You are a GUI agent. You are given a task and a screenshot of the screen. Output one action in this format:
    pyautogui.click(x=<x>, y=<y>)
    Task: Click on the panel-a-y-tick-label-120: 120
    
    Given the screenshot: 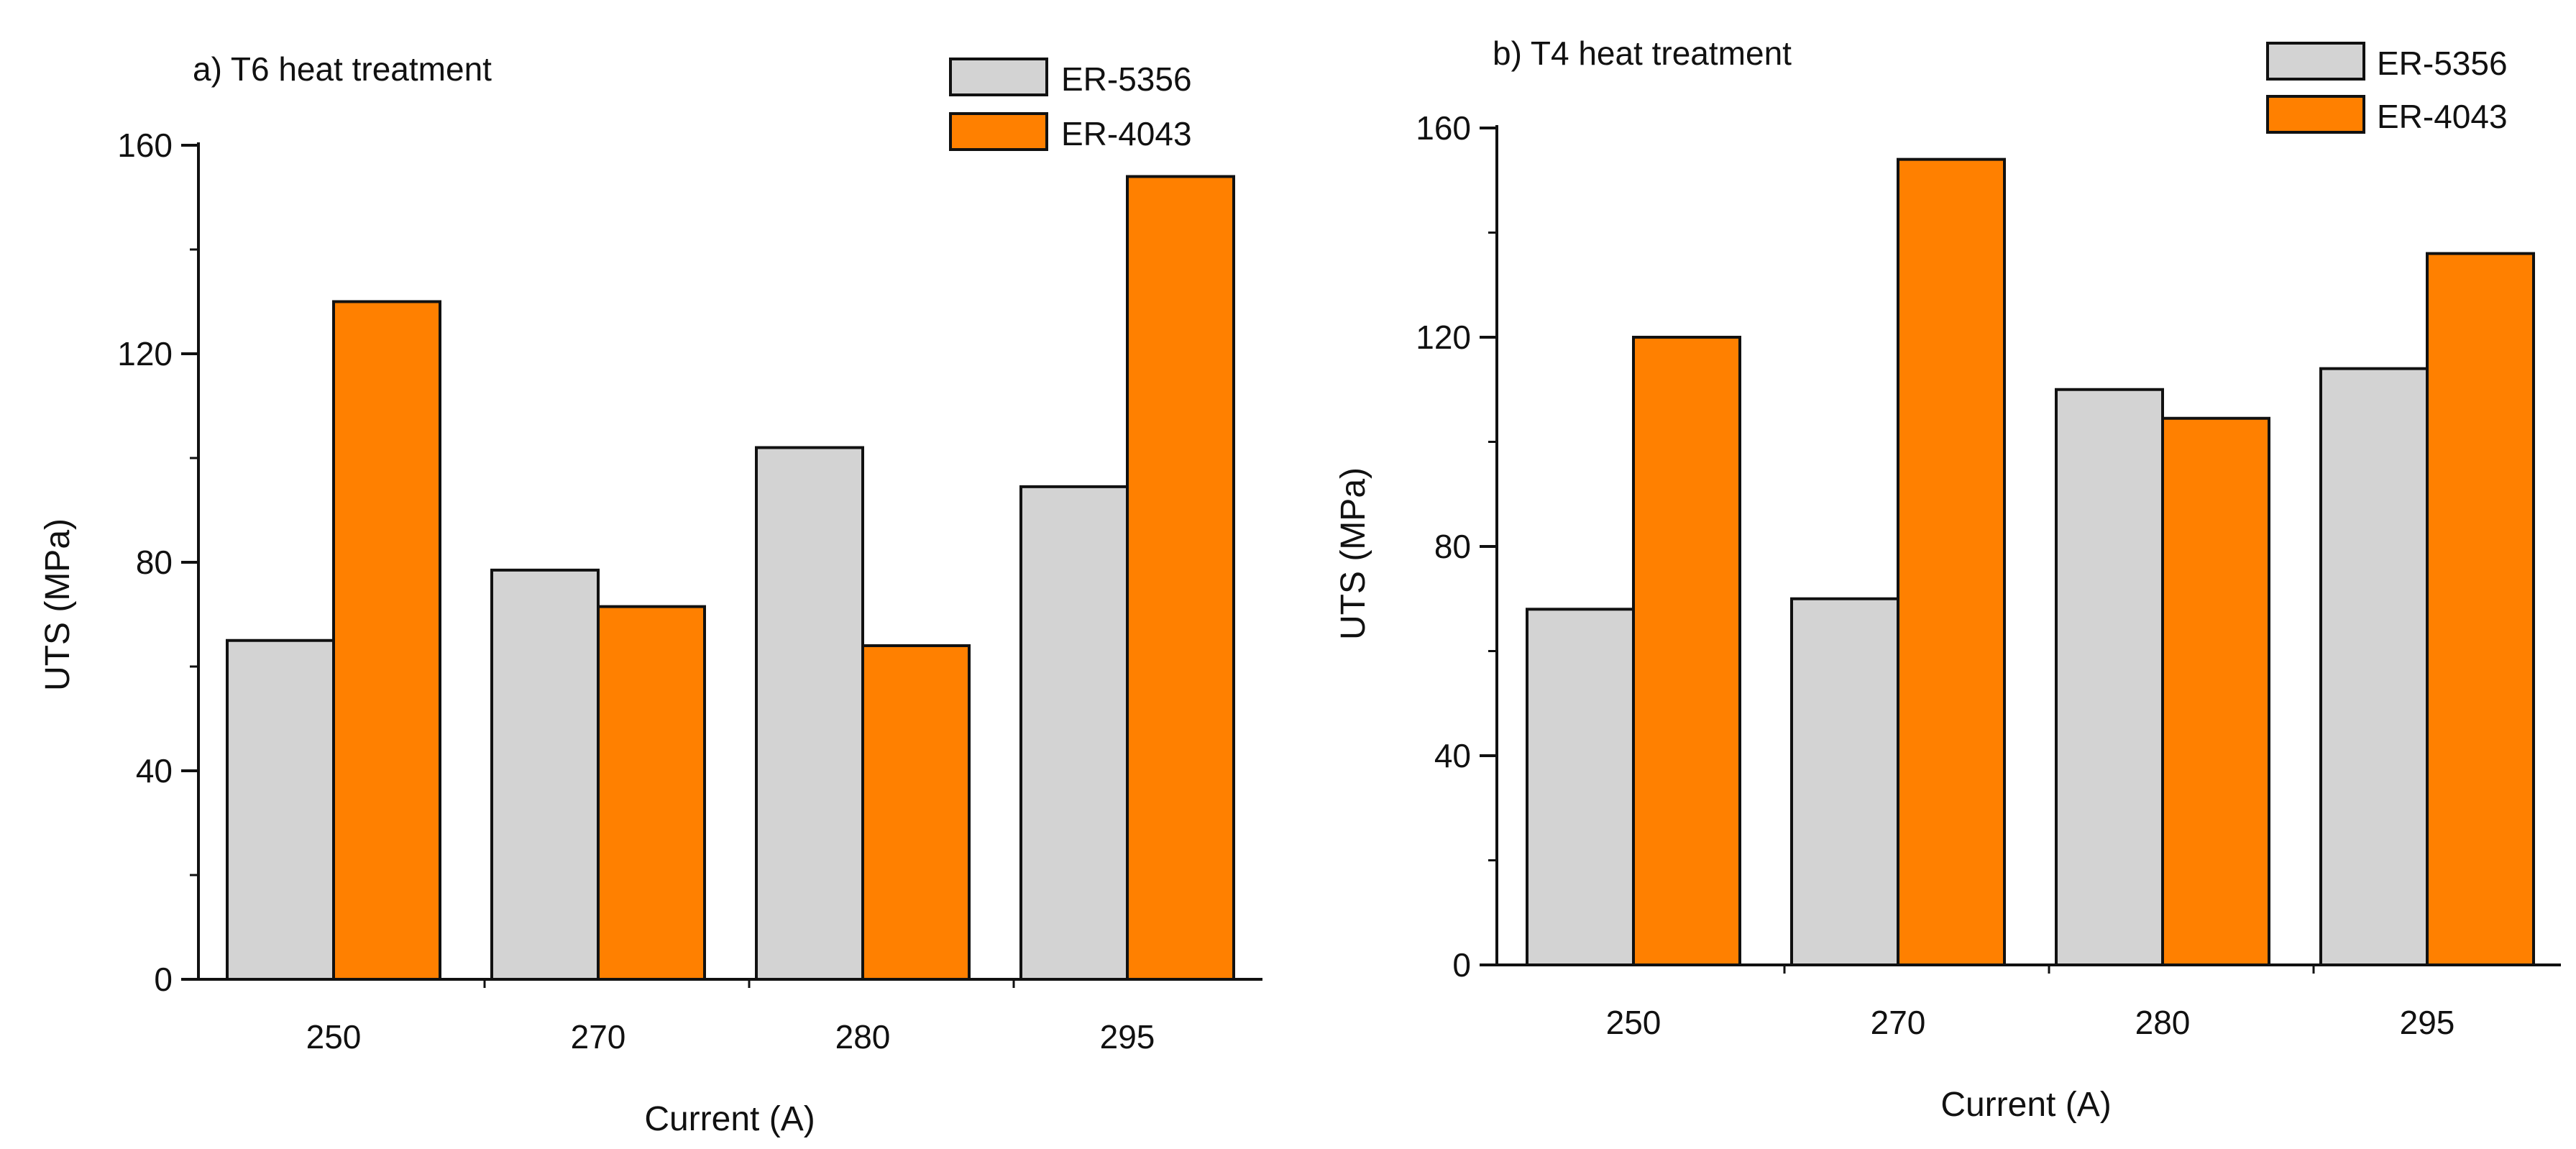 What is the action you would take?
    pyautogui.click(x=145, y=353)
    